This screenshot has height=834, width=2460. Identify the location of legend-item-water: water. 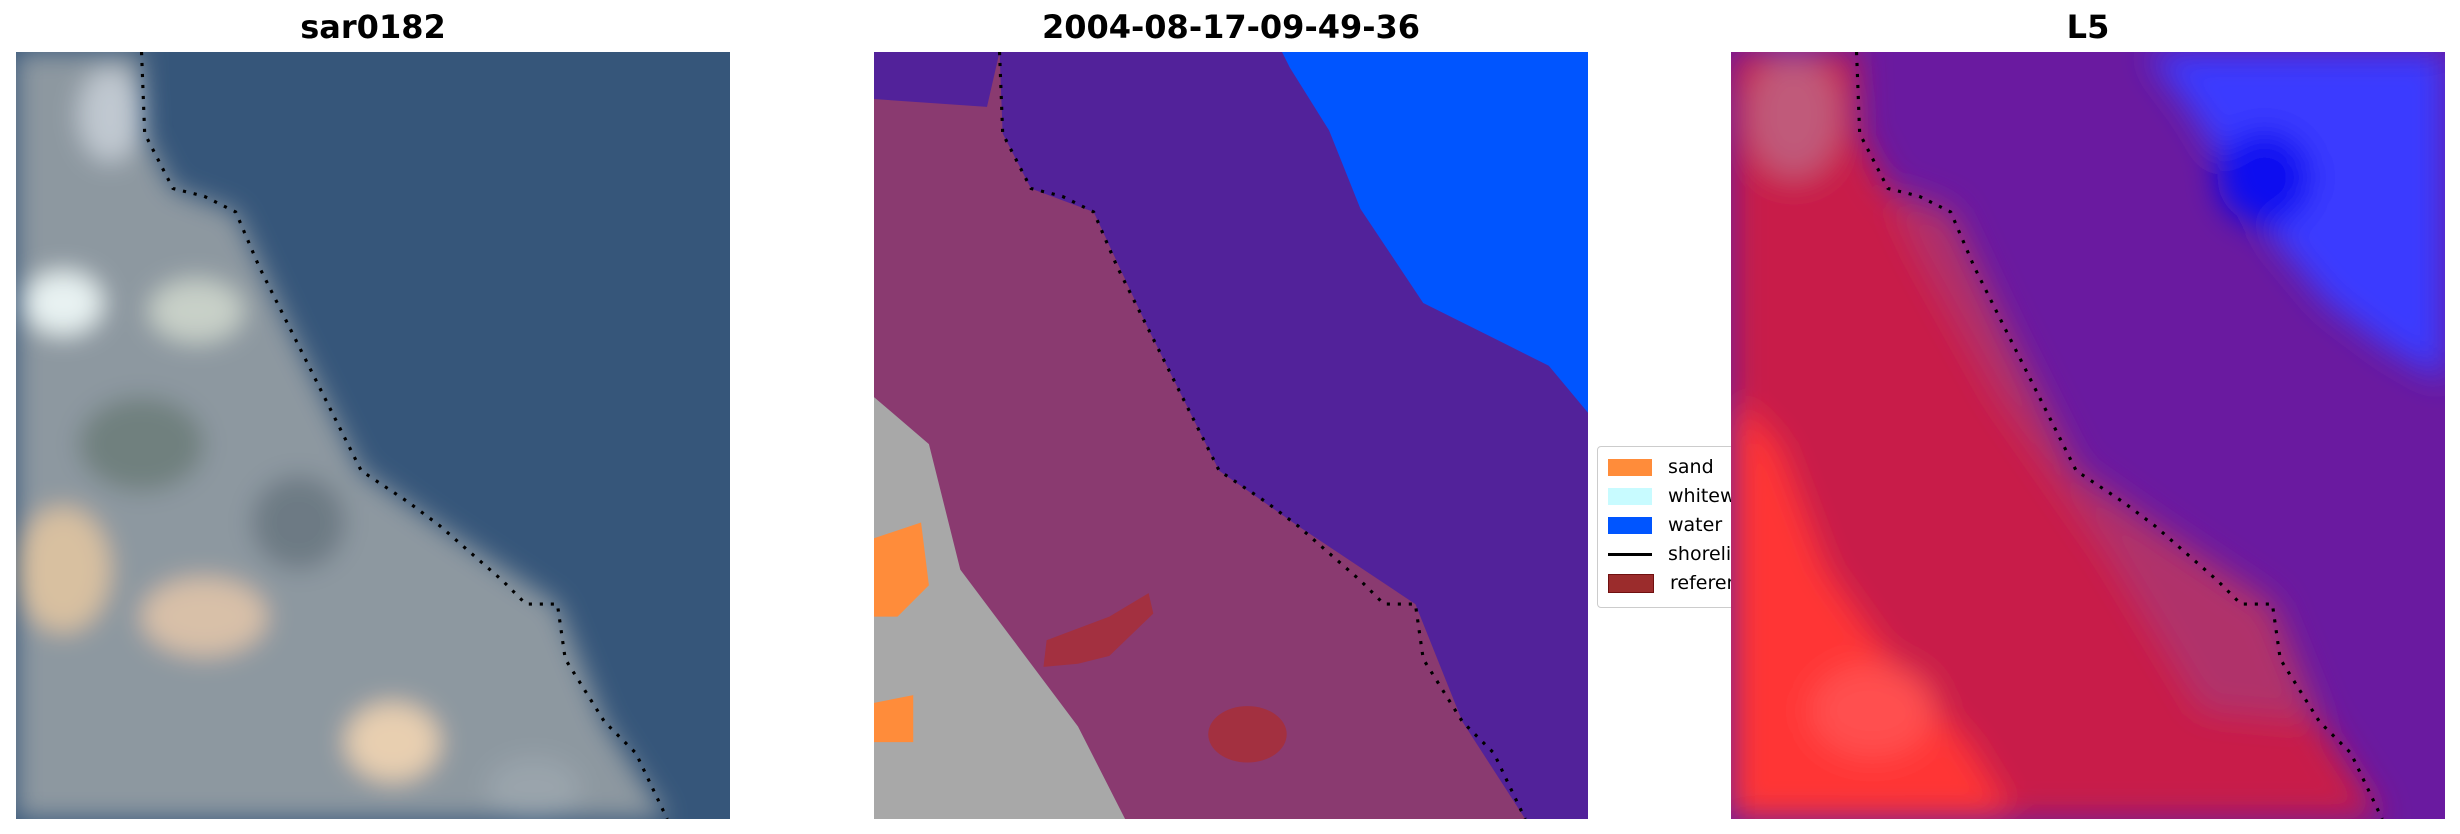
(1665, 525).